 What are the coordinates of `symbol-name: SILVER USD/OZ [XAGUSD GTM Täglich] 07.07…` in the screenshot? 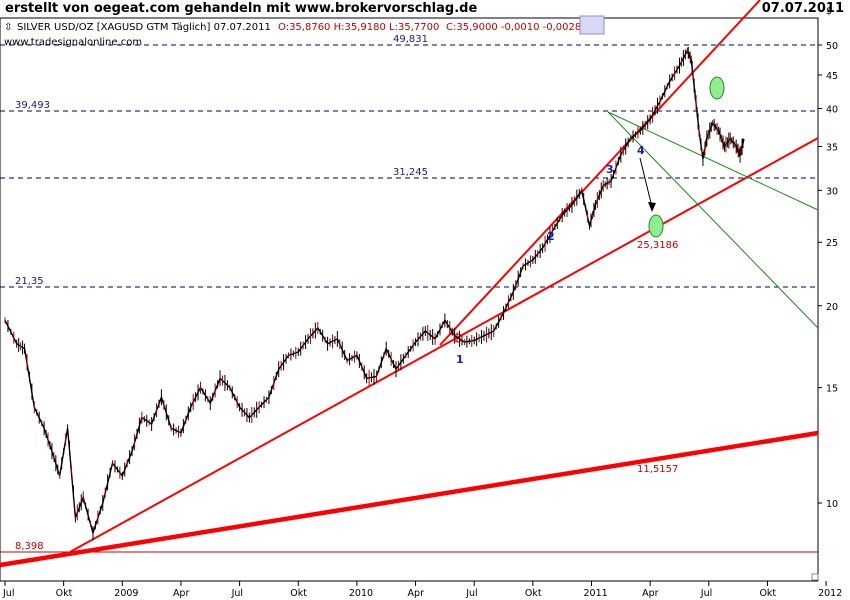 It's located at (144, 27).